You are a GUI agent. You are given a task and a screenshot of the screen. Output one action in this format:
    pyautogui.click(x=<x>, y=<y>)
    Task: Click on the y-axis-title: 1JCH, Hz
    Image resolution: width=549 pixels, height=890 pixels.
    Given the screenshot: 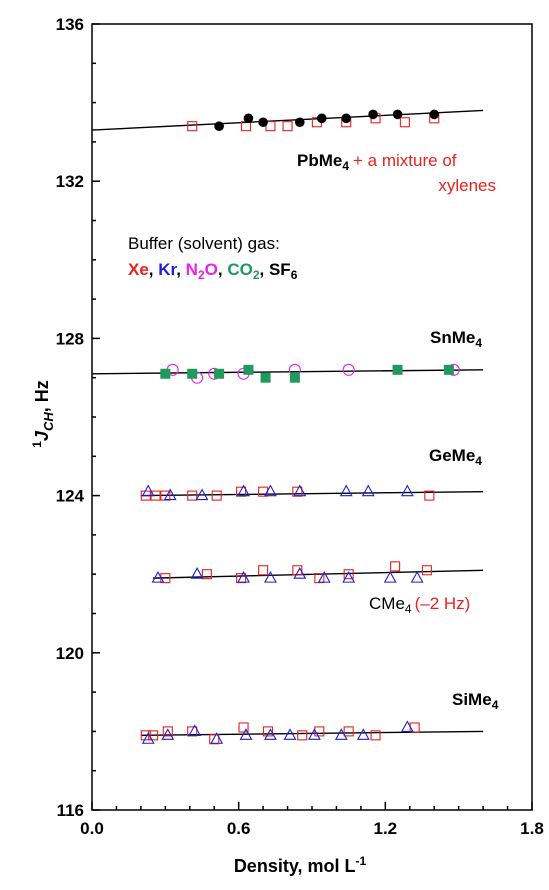 What is the action you would take?
    pyautogui.click(x=43, y=414)
    